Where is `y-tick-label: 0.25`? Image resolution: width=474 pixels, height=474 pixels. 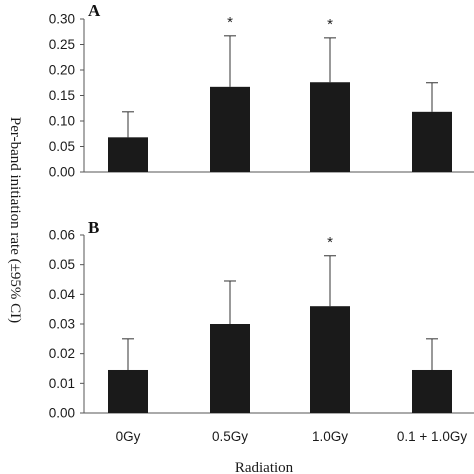 y-tick-label: 0.25 is located at coordinates (62, 44).